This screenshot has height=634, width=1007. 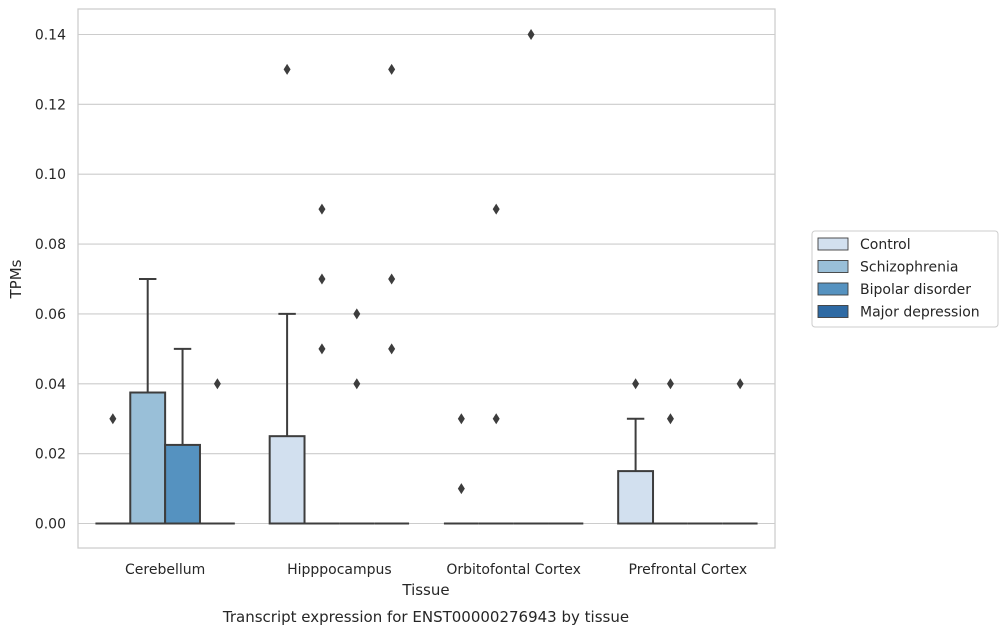 What do you see at coordinates (425, 590) in the screenshot?
I see `x-axis-title: Tissue` at bounding box center [425, 590].